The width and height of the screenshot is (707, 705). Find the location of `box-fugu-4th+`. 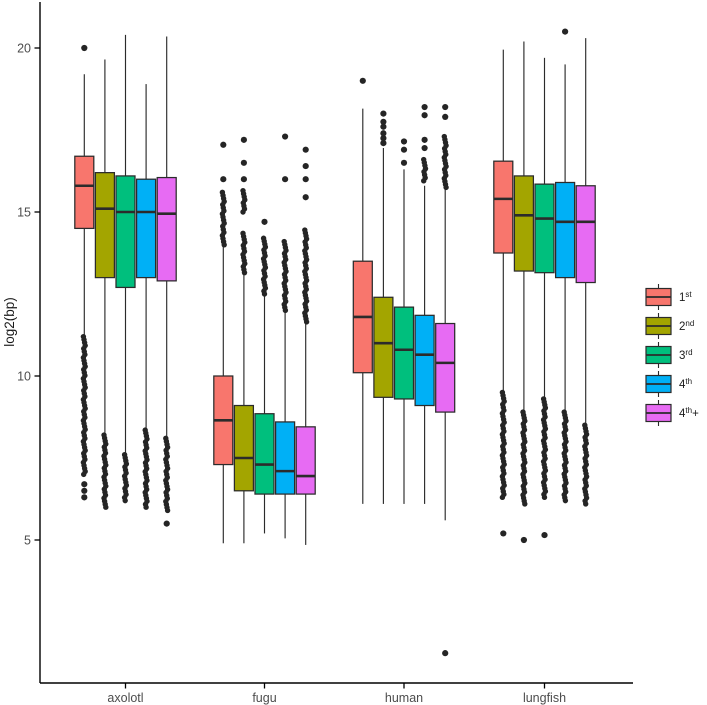

box-fugu-4th+ is located at coordinates (305, 345).